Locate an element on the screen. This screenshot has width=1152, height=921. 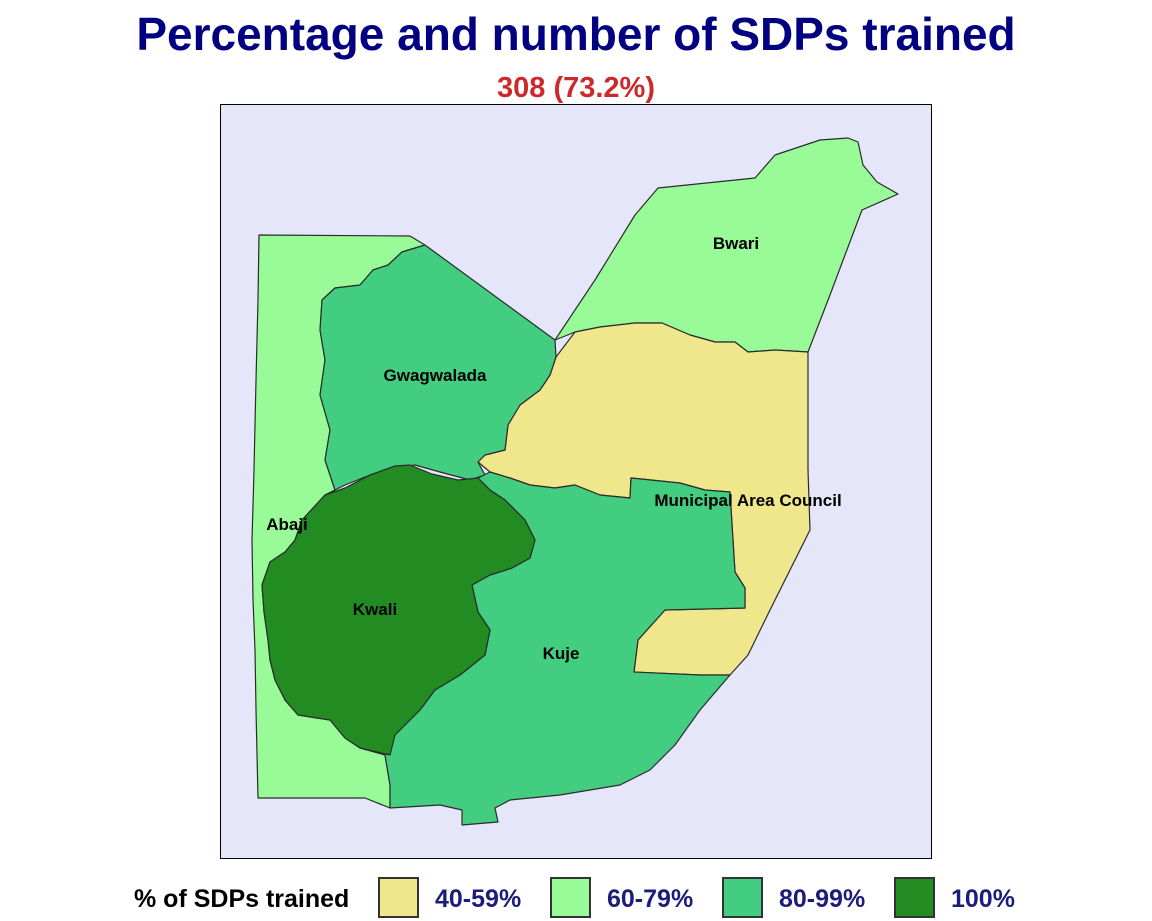
region-label-gwagwalada: Gwagwalada is located at coordinates (436, 375).